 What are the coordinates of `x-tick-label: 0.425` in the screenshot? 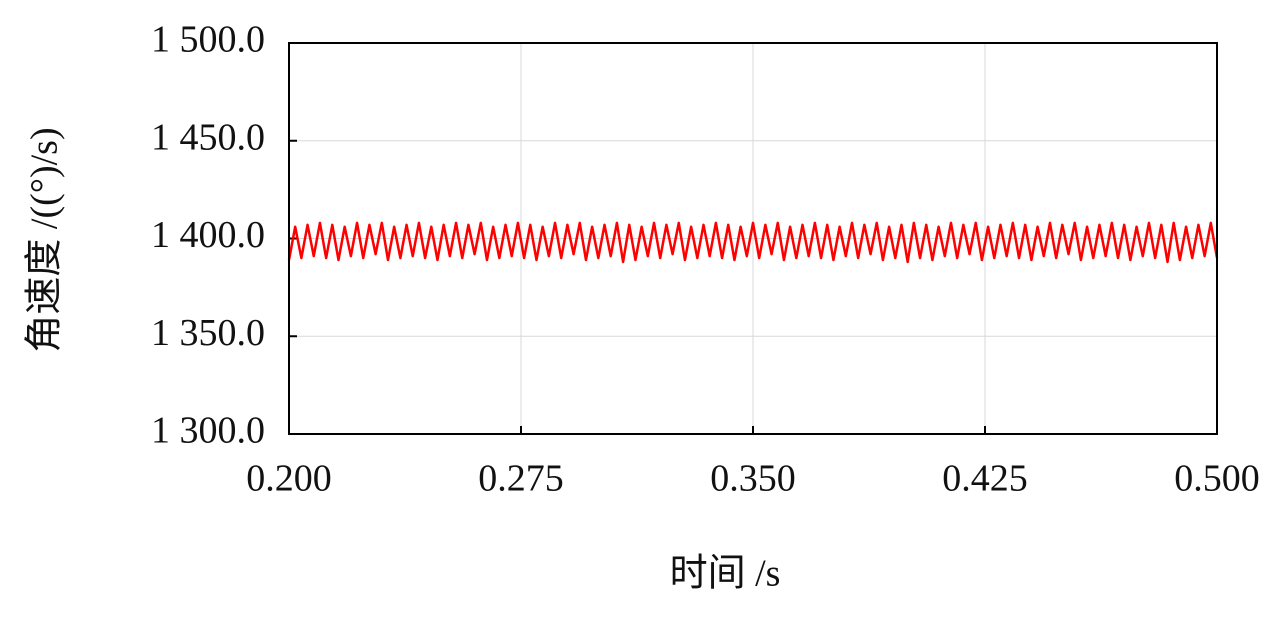 It's located at (985, 479).